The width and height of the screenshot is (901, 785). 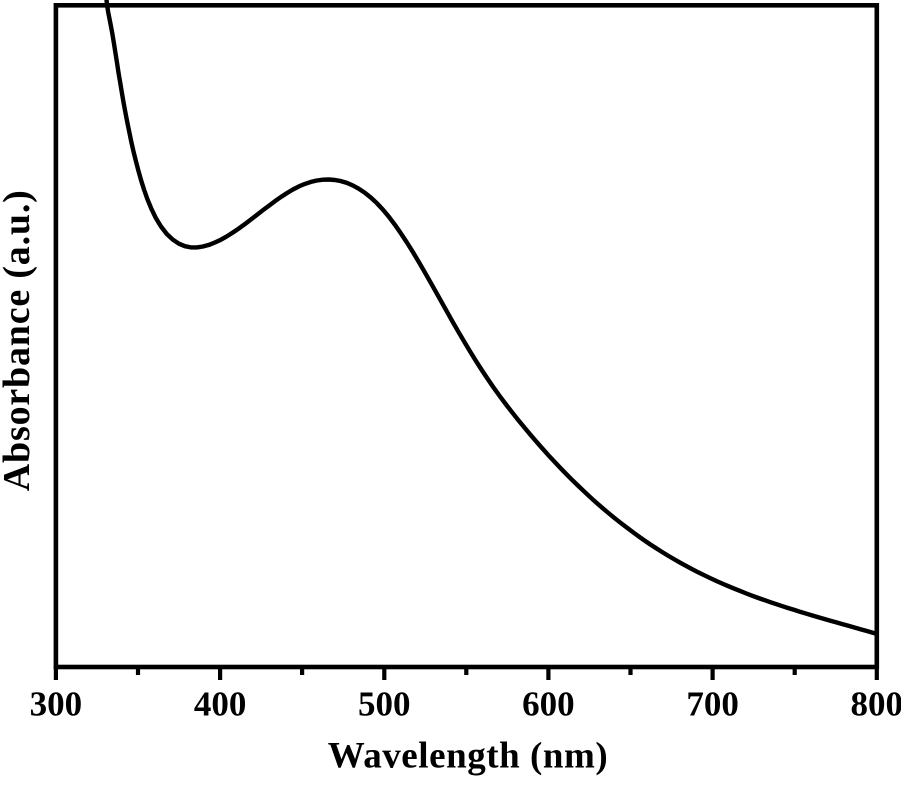 I want to click on svg-text: 300, so click(x=56, y=704).